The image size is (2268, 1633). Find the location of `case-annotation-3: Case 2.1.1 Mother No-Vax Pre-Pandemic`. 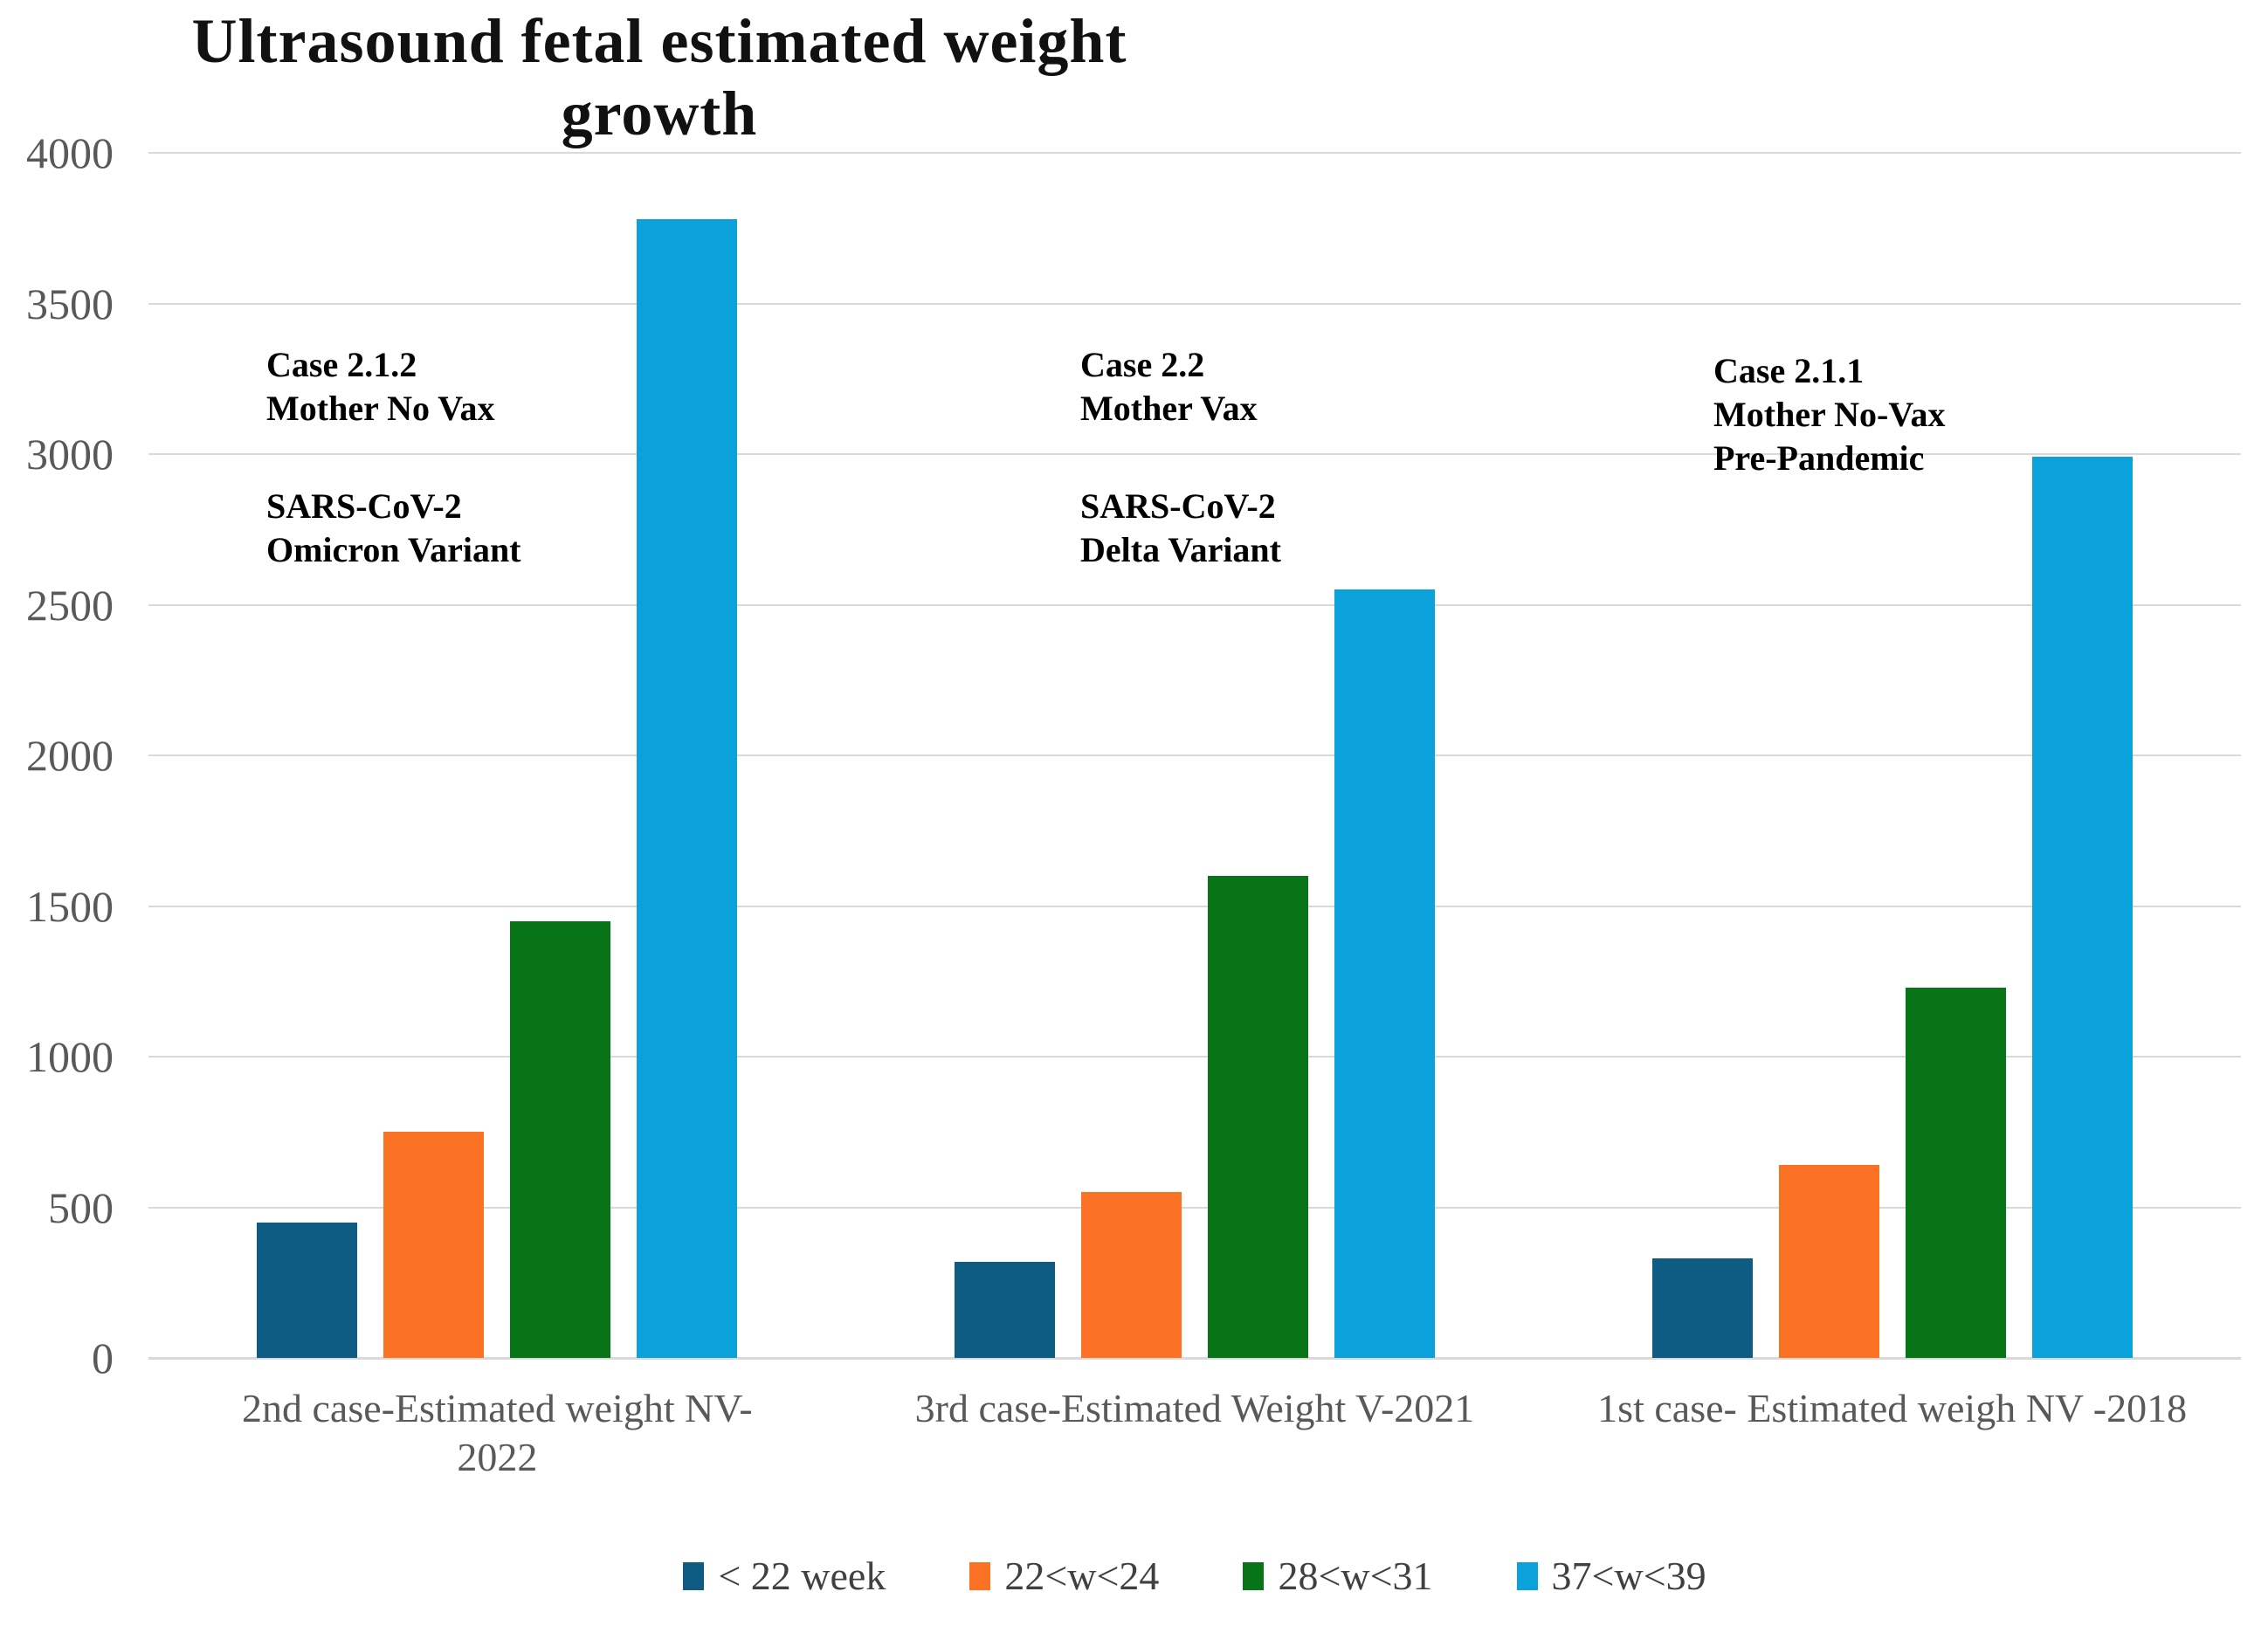

case-annotation-3: Case 2.1.1 Mother No-Vax Pre-Pandemic is located at coordinates (1829, 414).